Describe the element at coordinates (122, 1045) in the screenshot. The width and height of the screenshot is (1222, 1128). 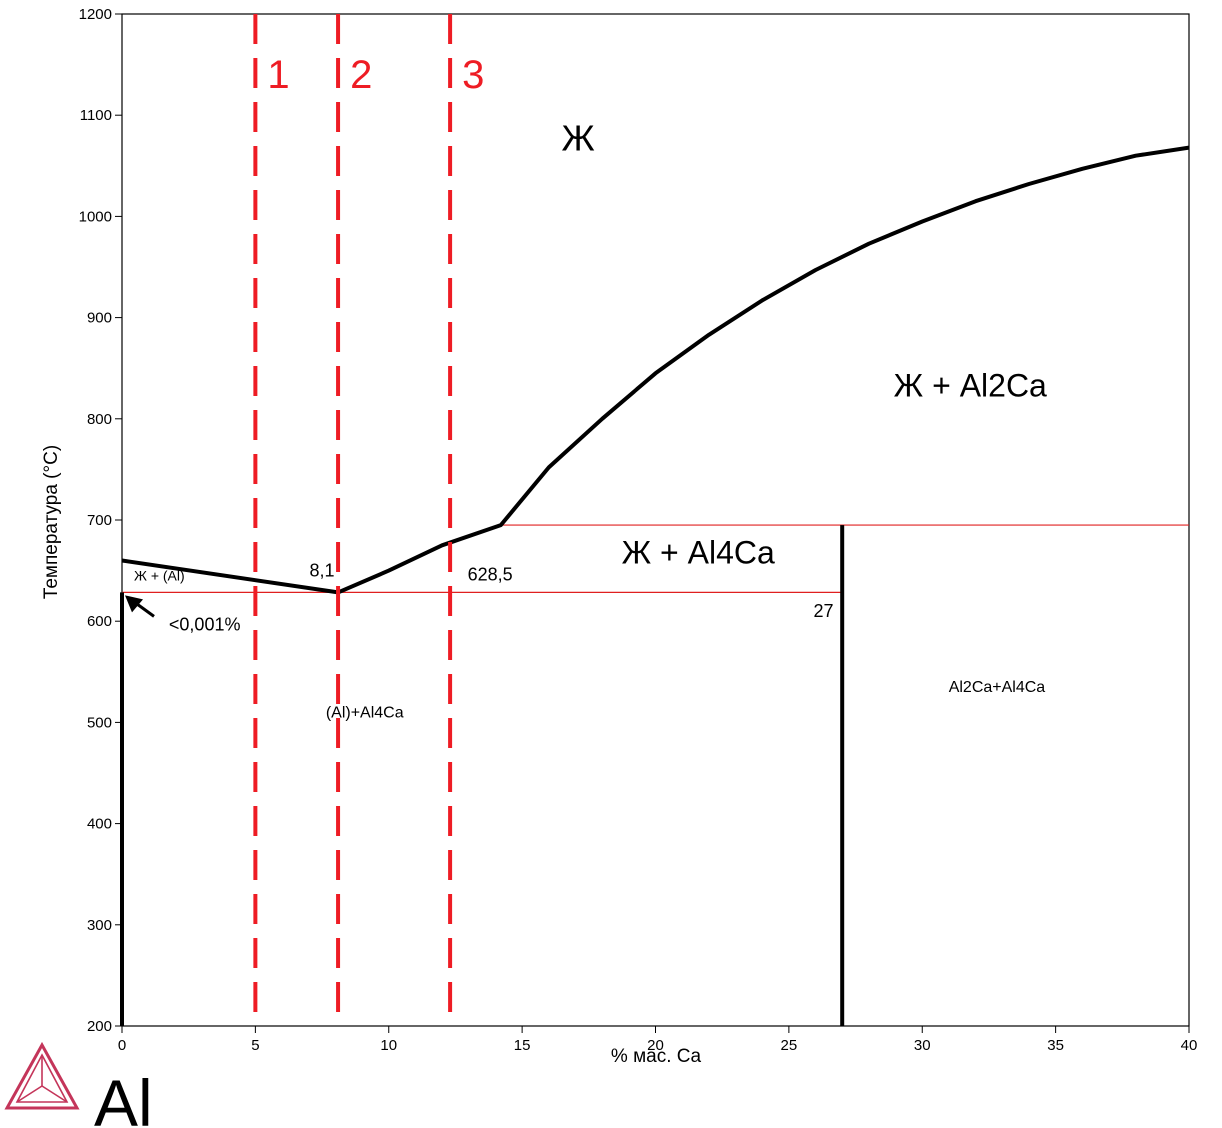
I see `x-tick-label: 0` at that location.